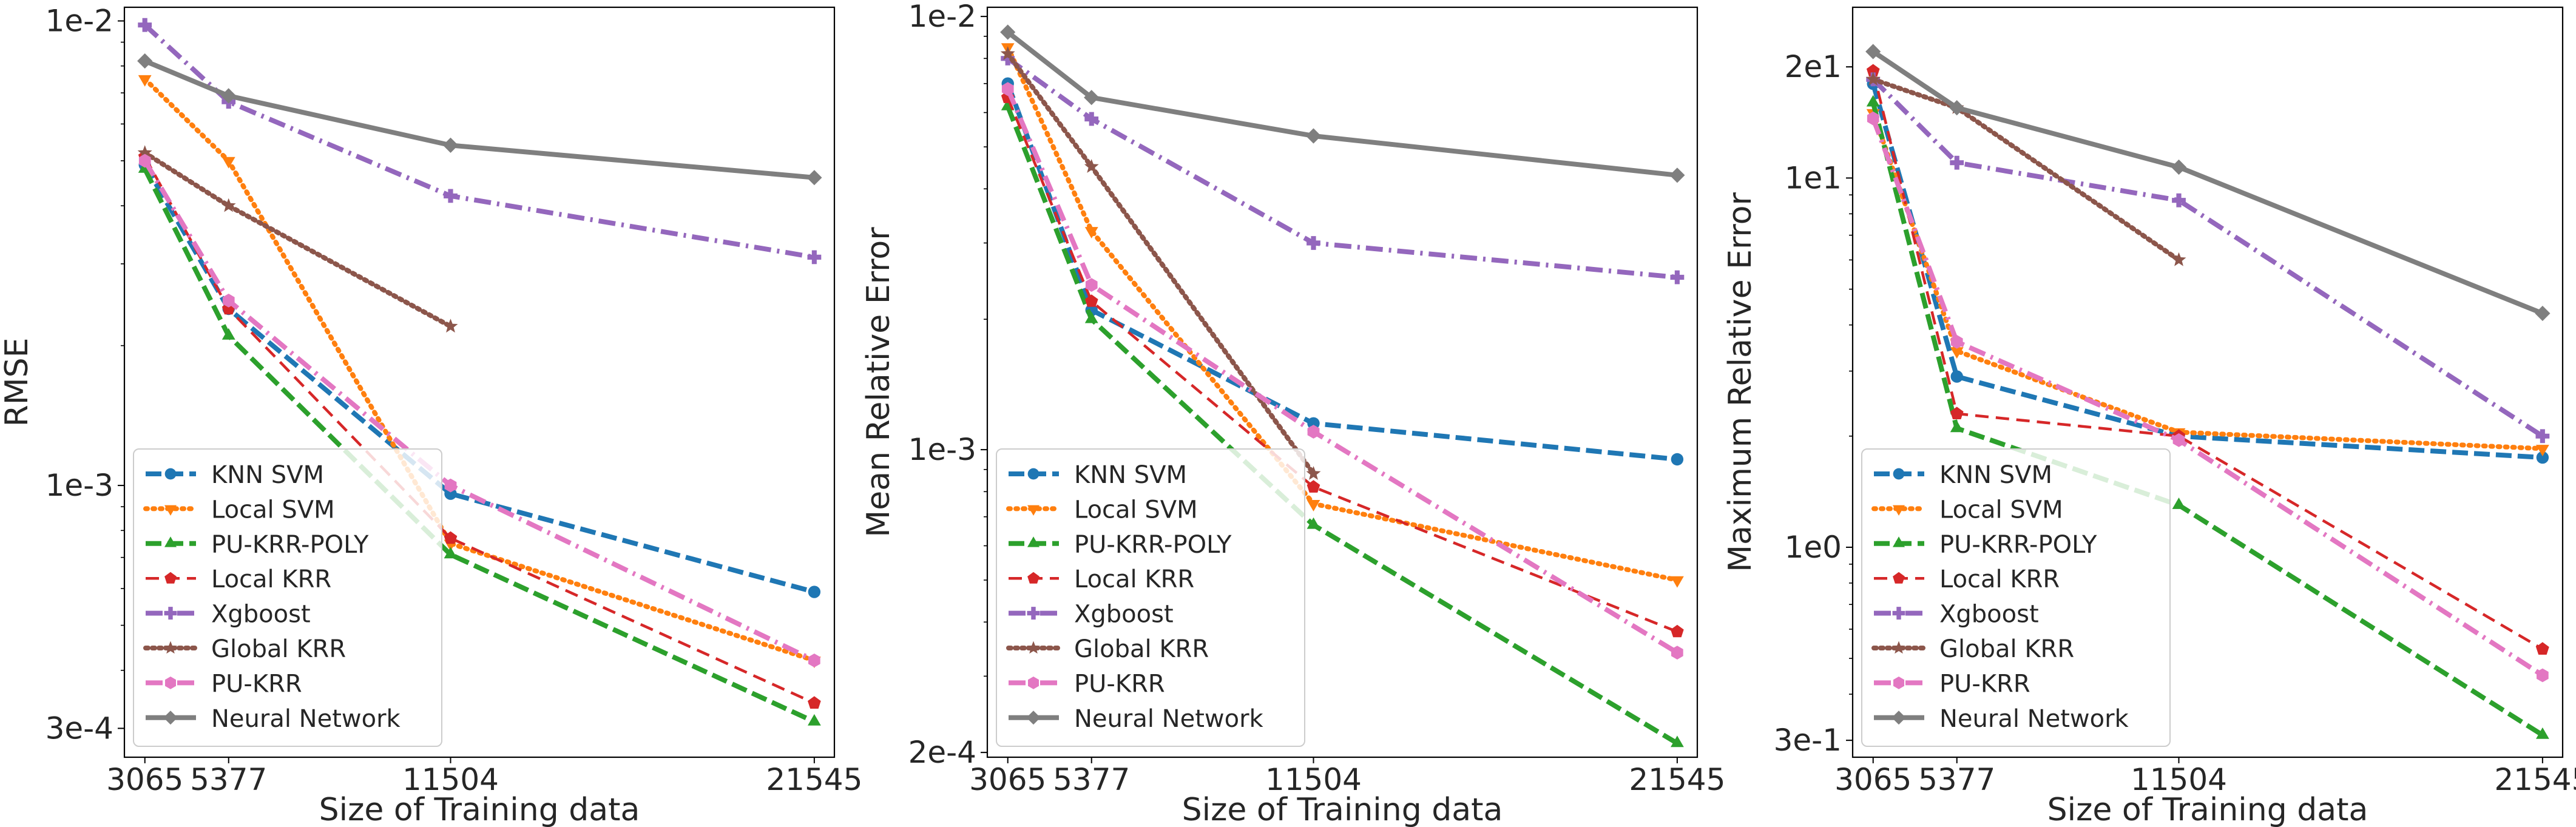 This screenshot has width=2576, height=827. What do you see at coordinates (878, 382) in the screenshot?
I see `y-axis-label: Mean Relative Error` at bounding box center [878, 382].